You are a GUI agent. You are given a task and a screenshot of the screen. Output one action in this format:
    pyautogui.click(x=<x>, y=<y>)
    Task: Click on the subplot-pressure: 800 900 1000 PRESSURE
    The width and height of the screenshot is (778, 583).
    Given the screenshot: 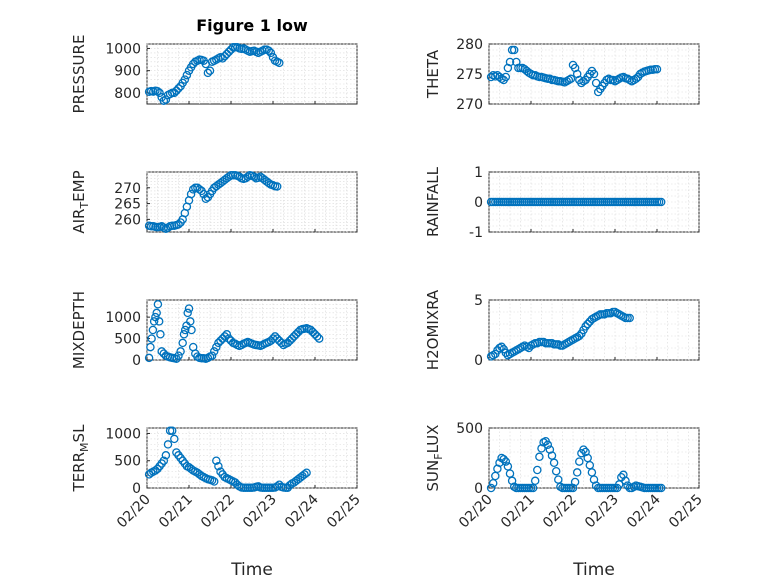 What is the action you would take?
    pyautogui.click(x=214, y=74)
    